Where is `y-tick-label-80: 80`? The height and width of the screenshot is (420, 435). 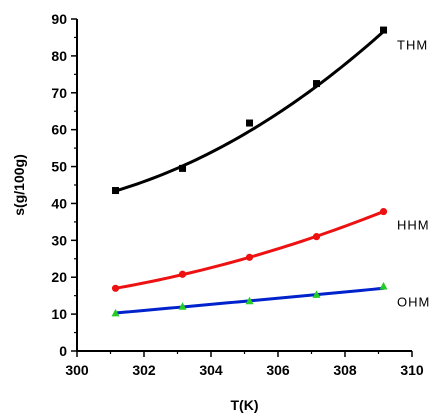
y-tick-label-80: 80 is located at coordinates (59, 56).